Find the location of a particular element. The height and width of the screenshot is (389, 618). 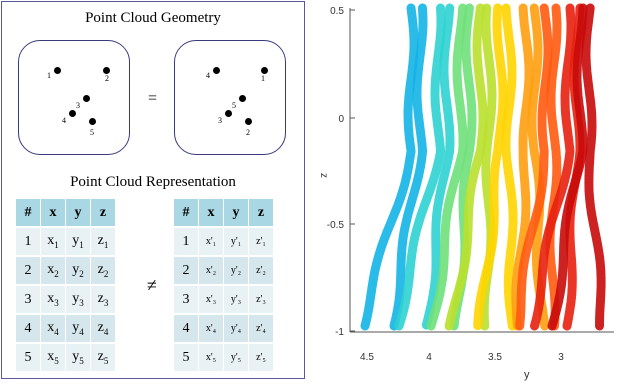

table-row: 2 x2 y2 z2 is located at coordinates (66, 271).